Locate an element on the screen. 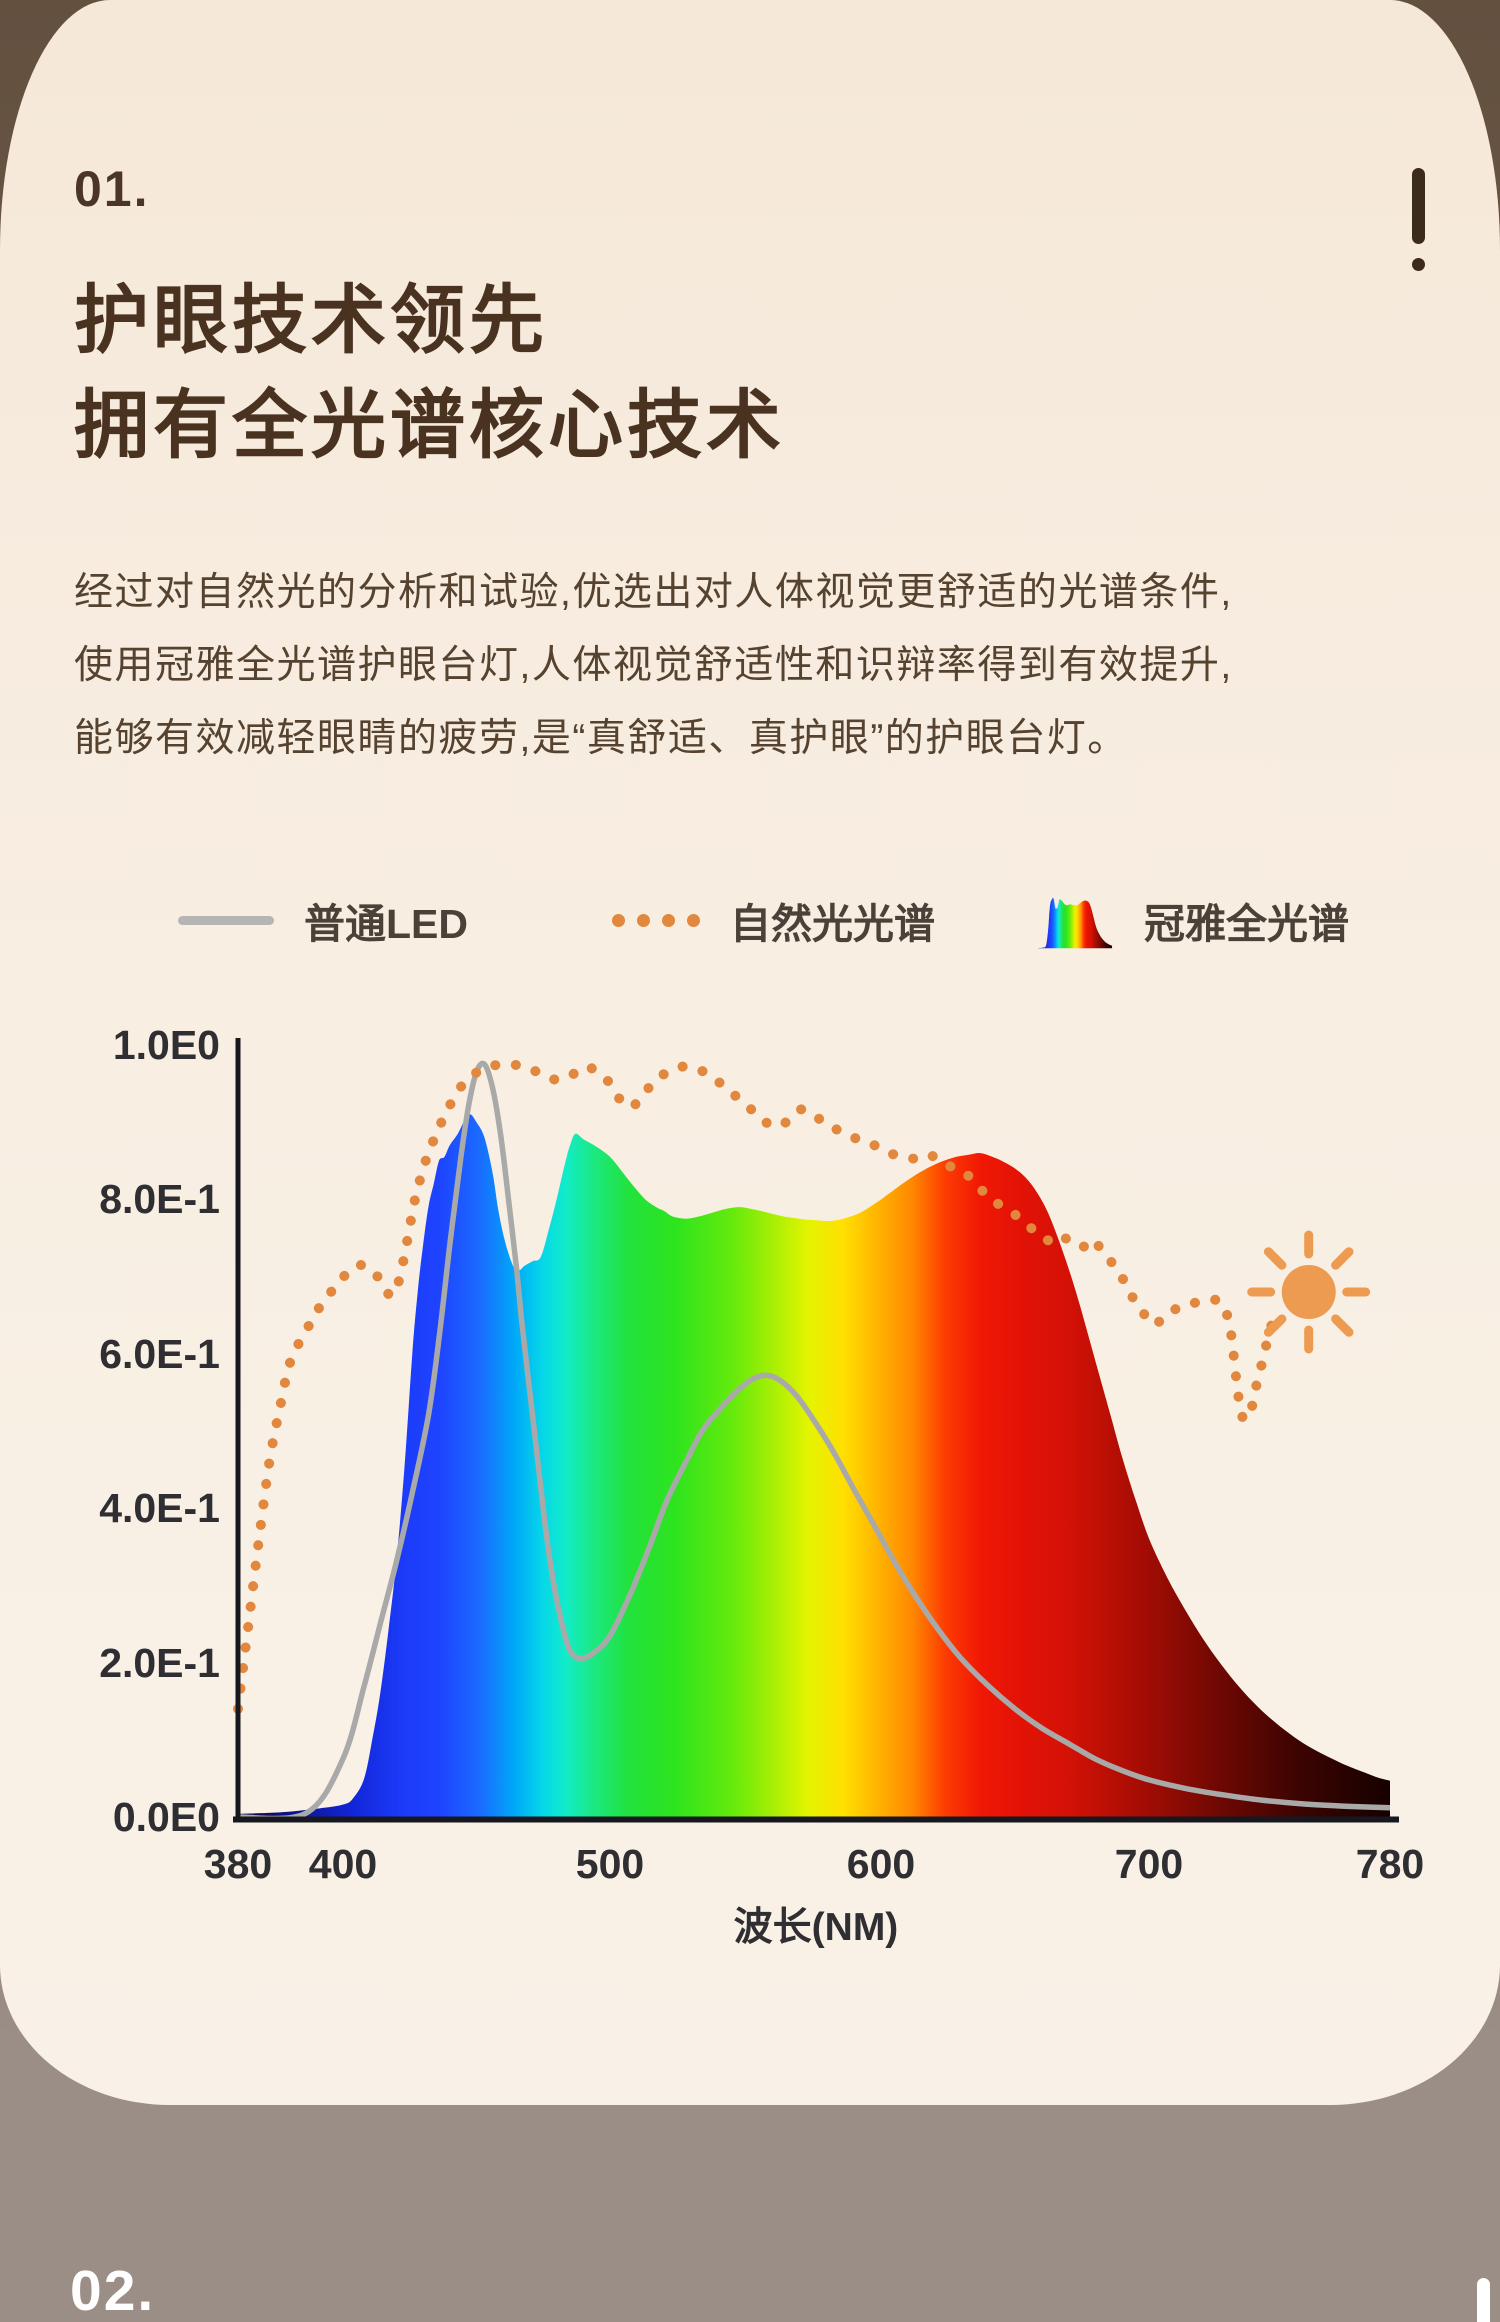 This screenshot has height=2322, width=1500. x-axis-labels: 380 400 500 600 700 780 is located at coordinates (814, 1864).